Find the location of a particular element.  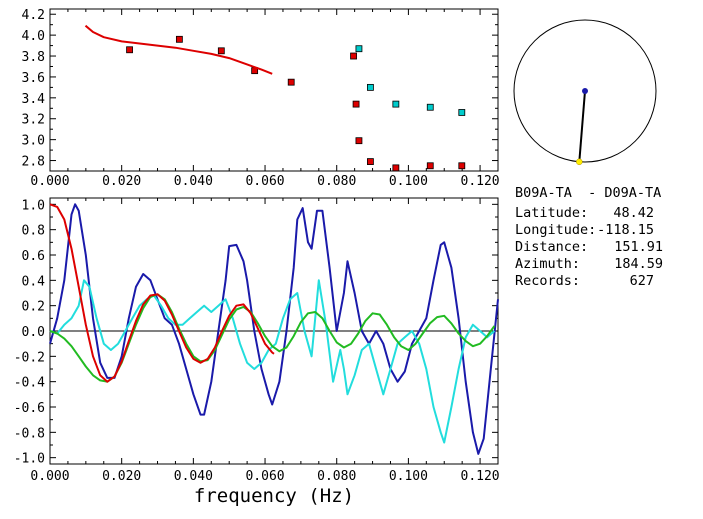

y-tick-label: 3.6 is located at coordinates (33, 78).